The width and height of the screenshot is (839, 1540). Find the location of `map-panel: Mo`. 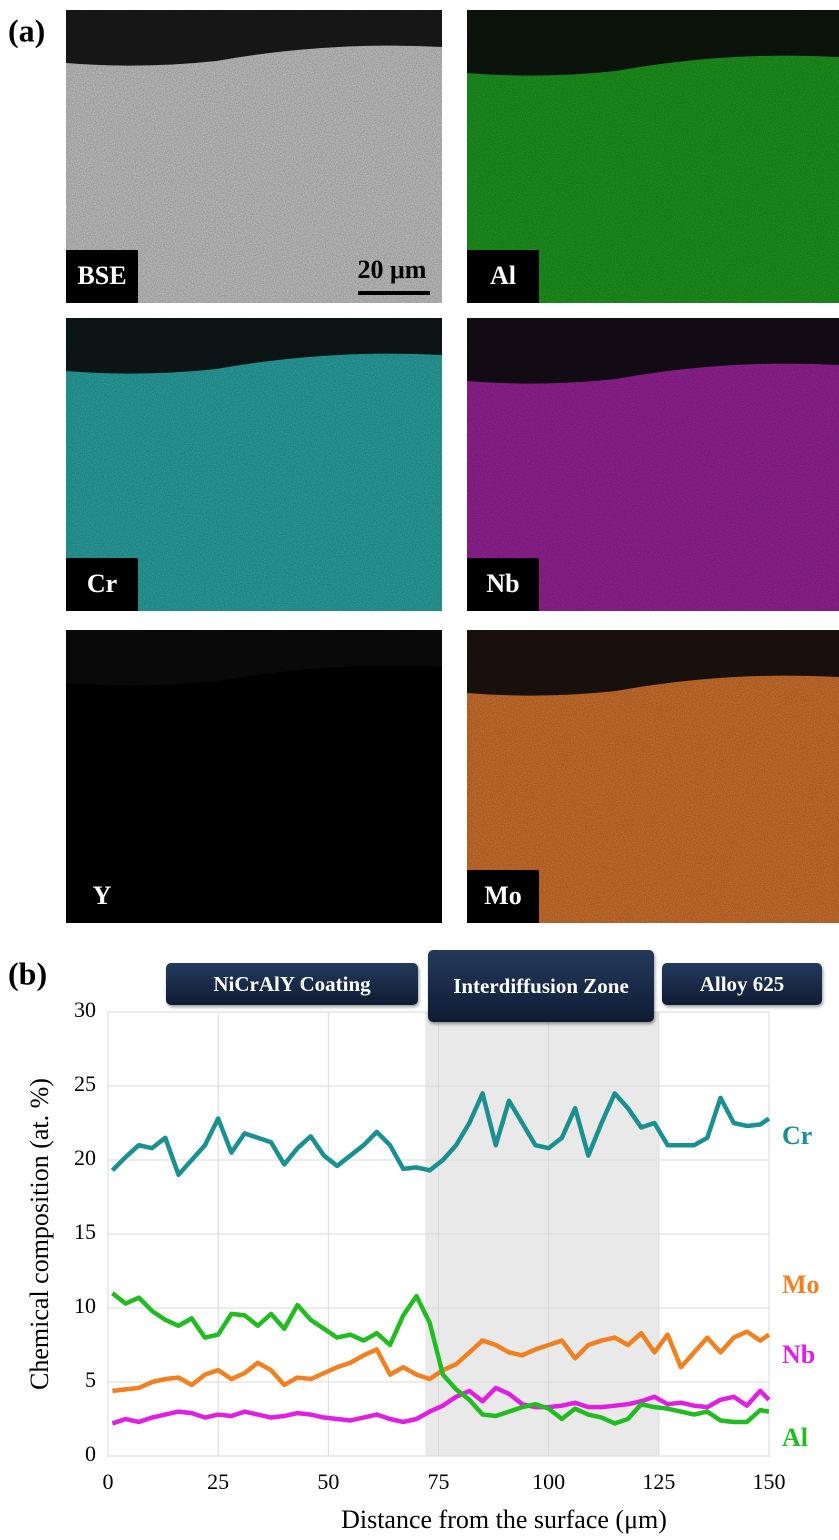

map-panel: Mo is located at coordinates (653, 776).